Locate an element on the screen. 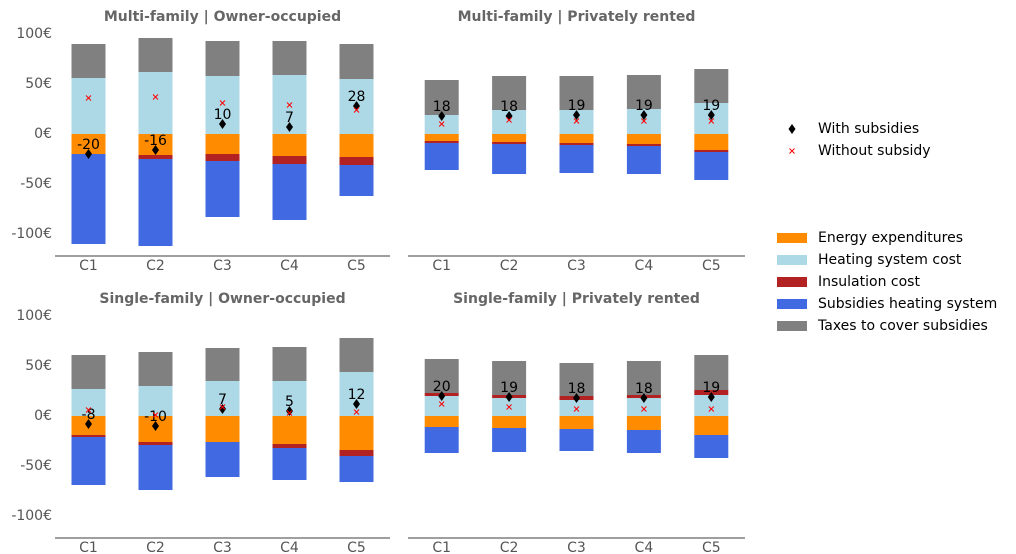  legend-label: Heating system cost is located at coordinates (890, 260).